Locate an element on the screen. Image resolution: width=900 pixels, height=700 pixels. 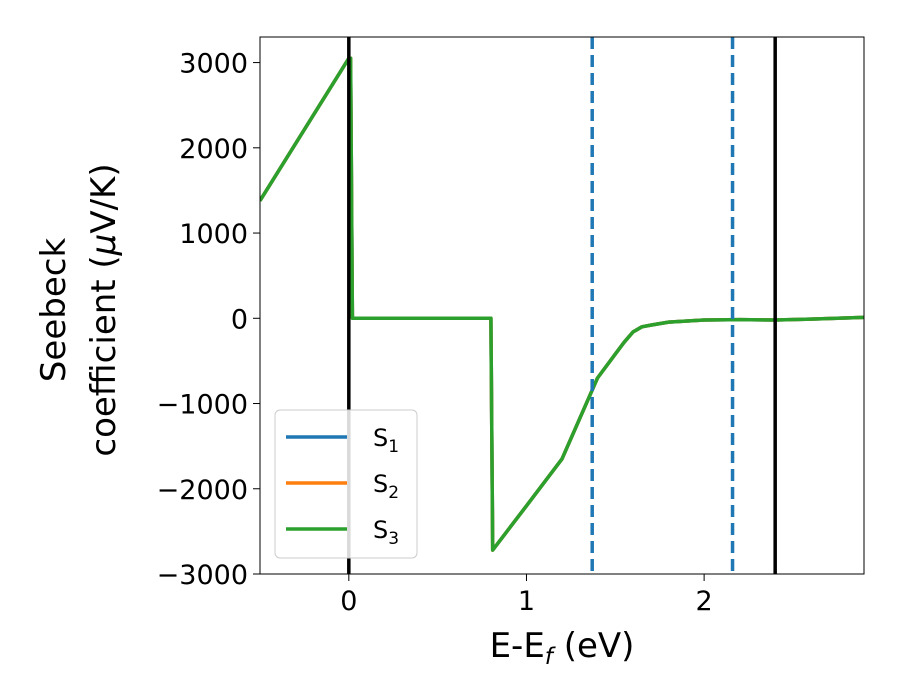
y-tick-label: 1000 is located at coordinates (213, 234).